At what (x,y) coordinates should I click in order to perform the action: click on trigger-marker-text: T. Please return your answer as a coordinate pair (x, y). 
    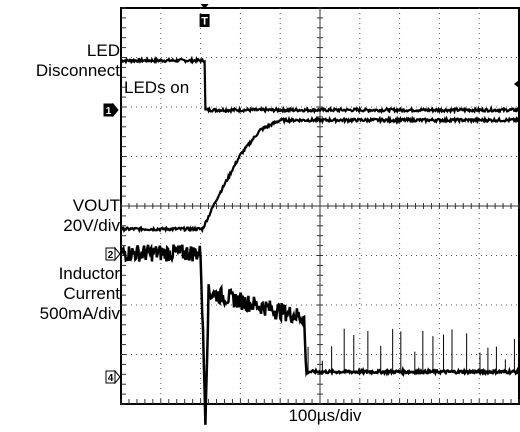
    Looking at the image, I should click on (204, 22).